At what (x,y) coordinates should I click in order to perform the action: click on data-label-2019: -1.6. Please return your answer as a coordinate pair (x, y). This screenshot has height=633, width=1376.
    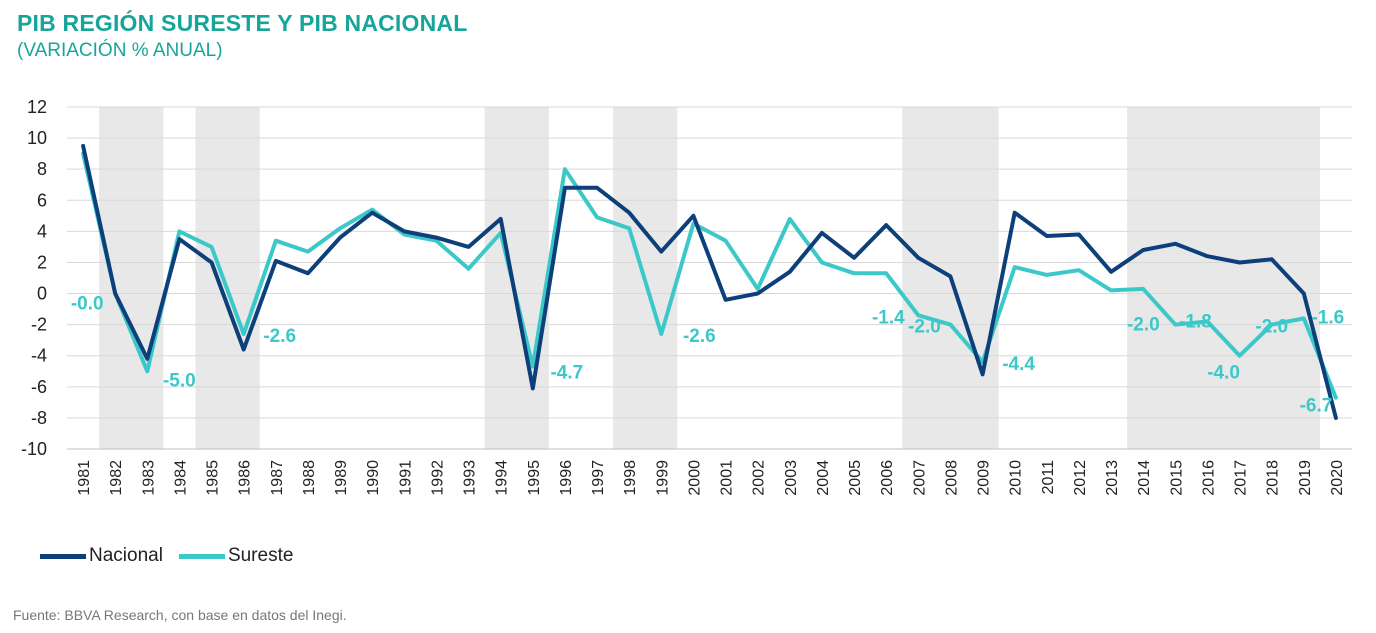
    Looking at the image, I should click on (1327, 317).